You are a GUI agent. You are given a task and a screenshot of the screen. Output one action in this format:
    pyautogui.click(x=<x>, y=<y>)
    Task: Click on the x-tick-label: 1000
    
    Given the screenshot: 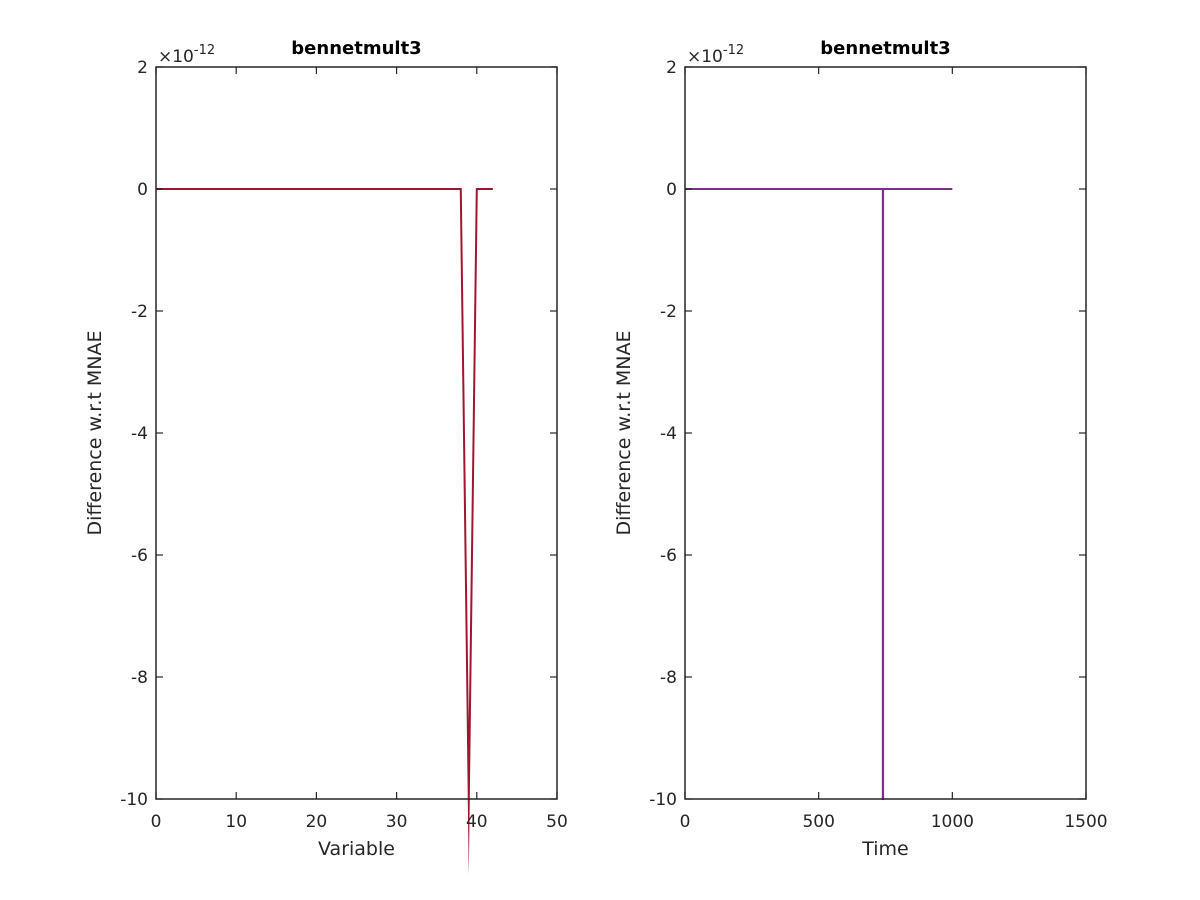 What is the action you would take?
    pyautogui.click(x=952, y=822)
    